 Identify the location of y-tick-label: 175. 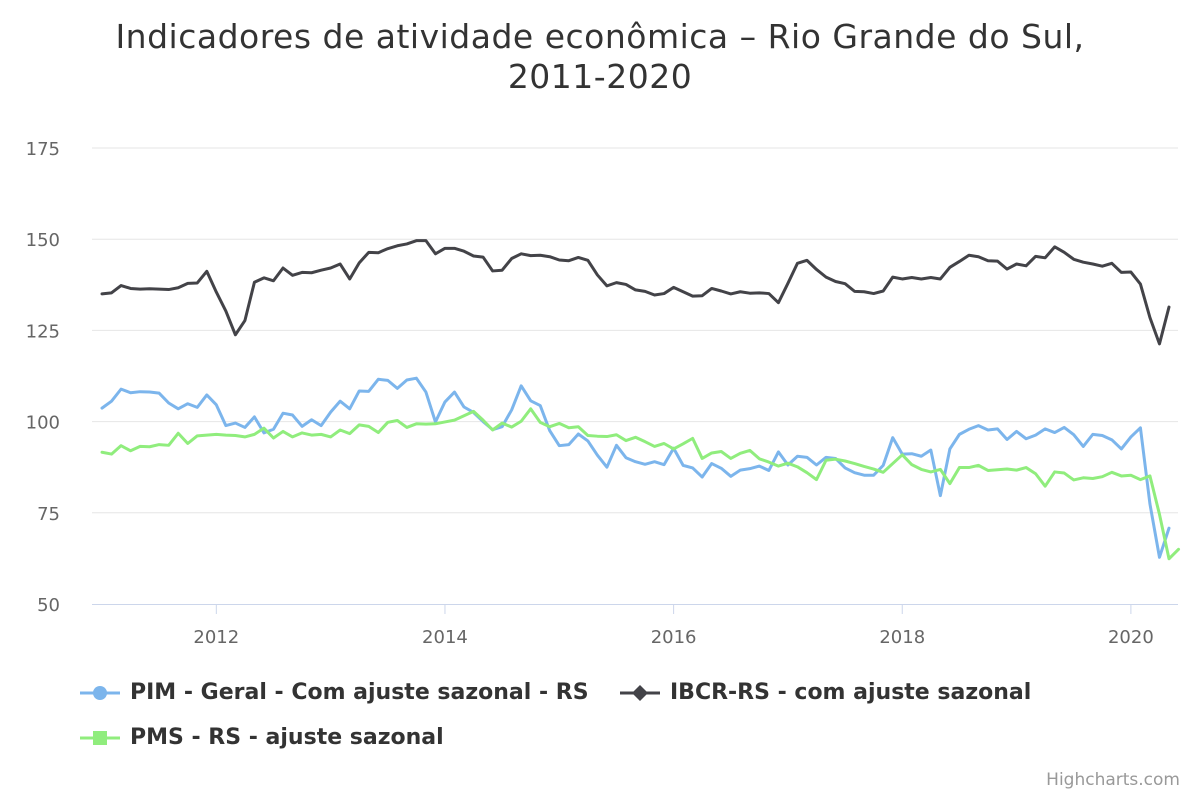
(43, 149).